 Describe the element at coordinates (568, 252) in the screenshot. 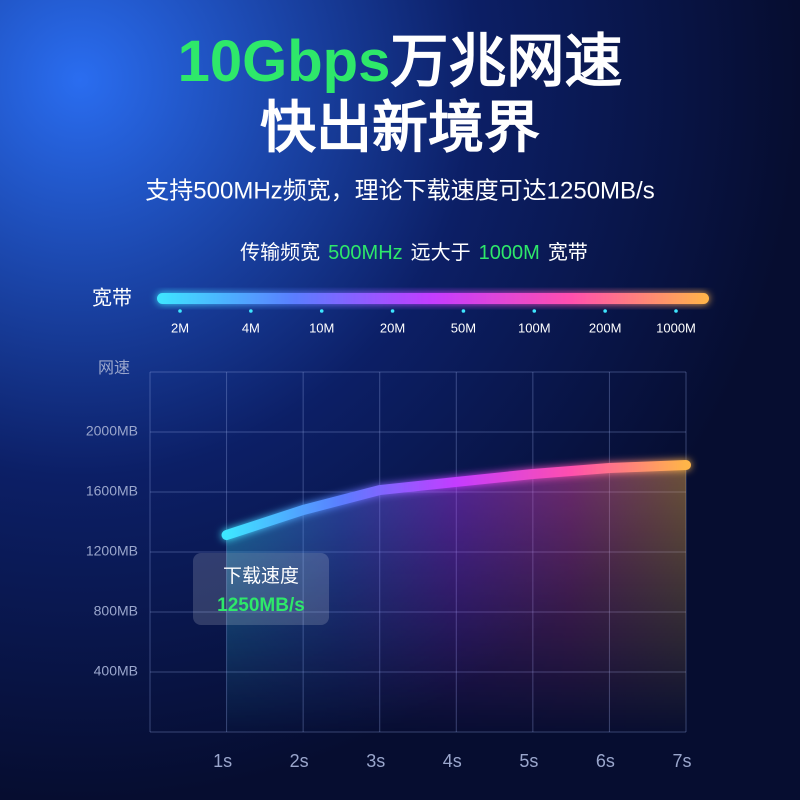

I see `note-part: 宽带` at that location.